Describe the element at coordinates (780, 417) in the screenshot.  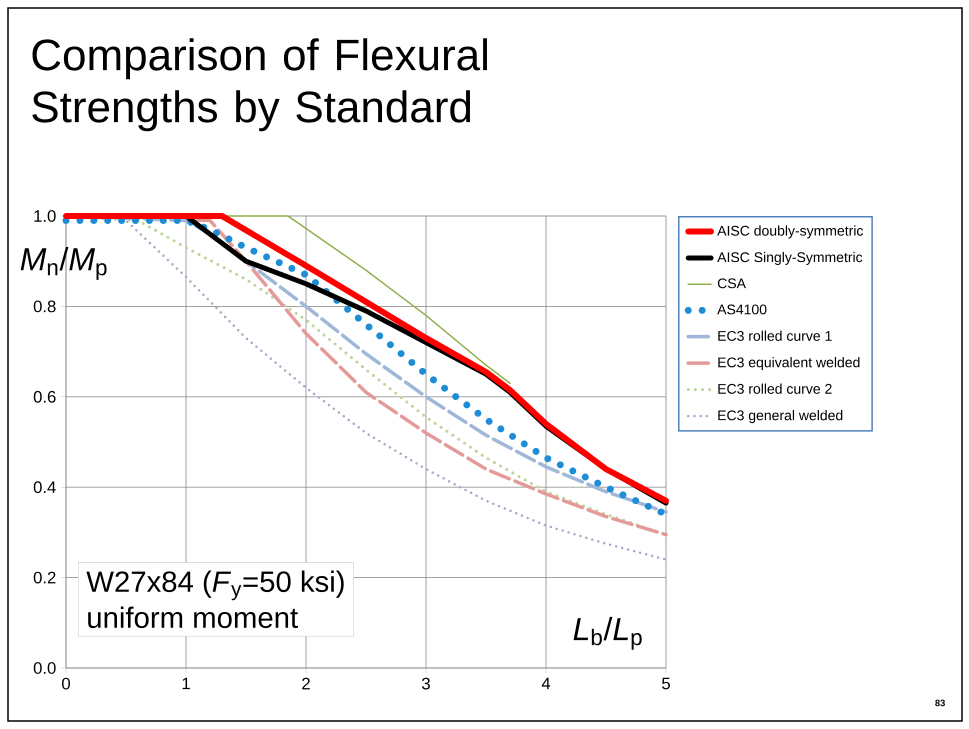
I see `legend-label: EC3 general welded` at that location.